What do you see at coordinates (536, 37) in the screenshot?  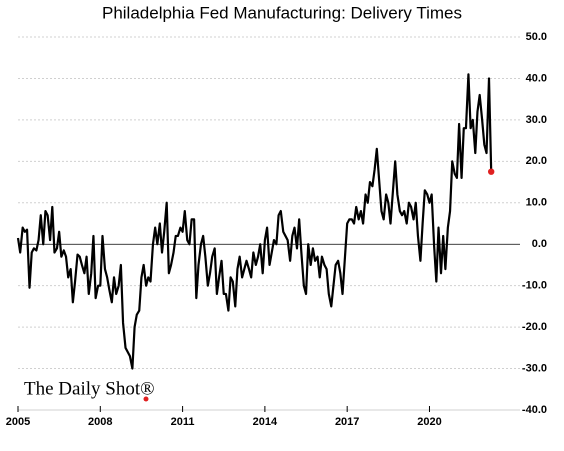 I see `y-tick-label: 50.0` at bounding box center [536, 37].